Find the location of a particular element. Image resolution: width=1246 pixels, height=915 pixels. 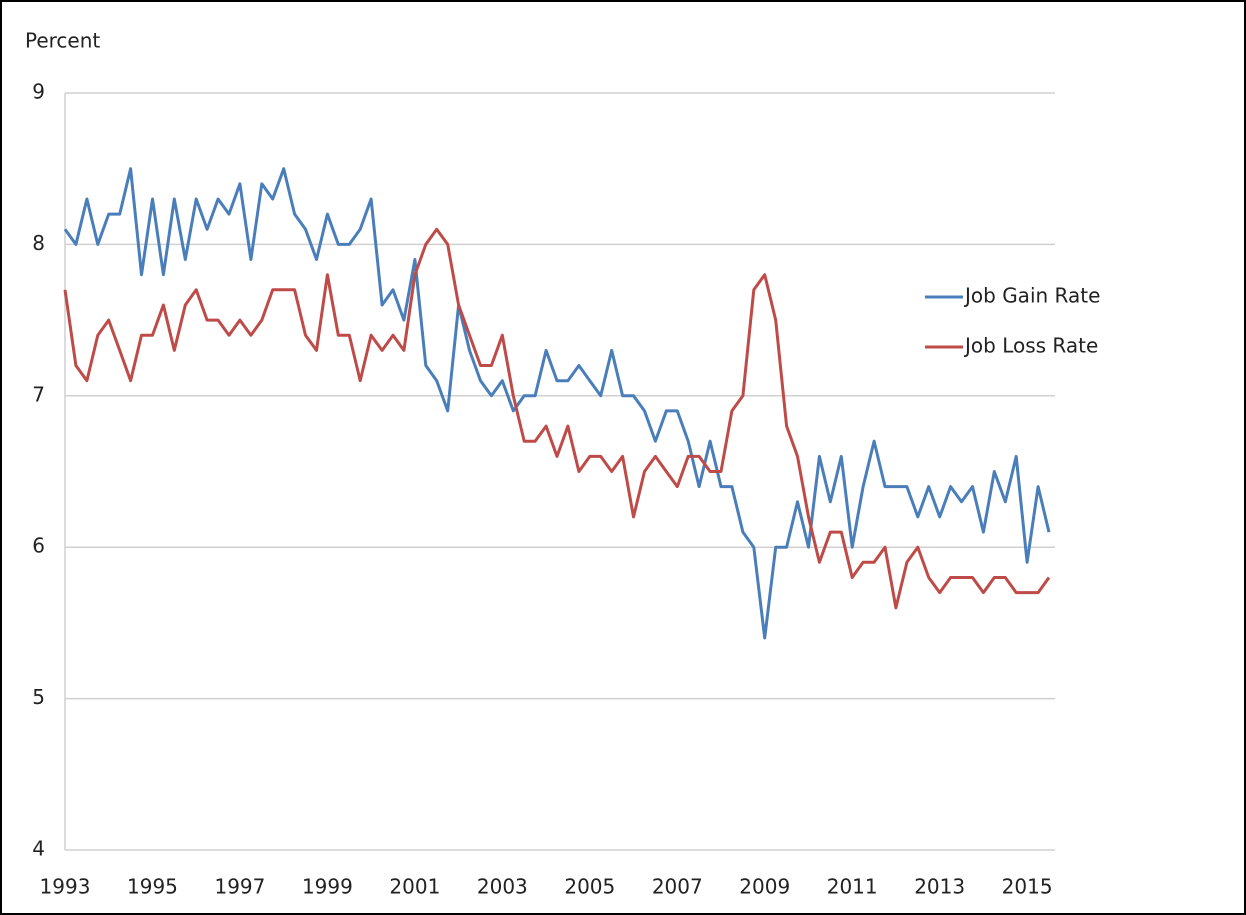

x-tick-label: 1999 is located at coordinates (327, 887).